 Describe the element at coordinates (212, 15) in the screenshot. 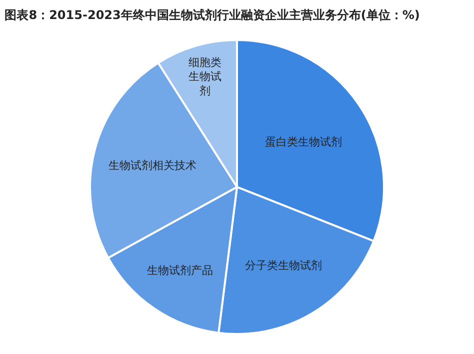

I see `chart-title: 图表8：2015-2023年终中国生物试剂行业融资企业主营业务分布(单位：%)` at that location.